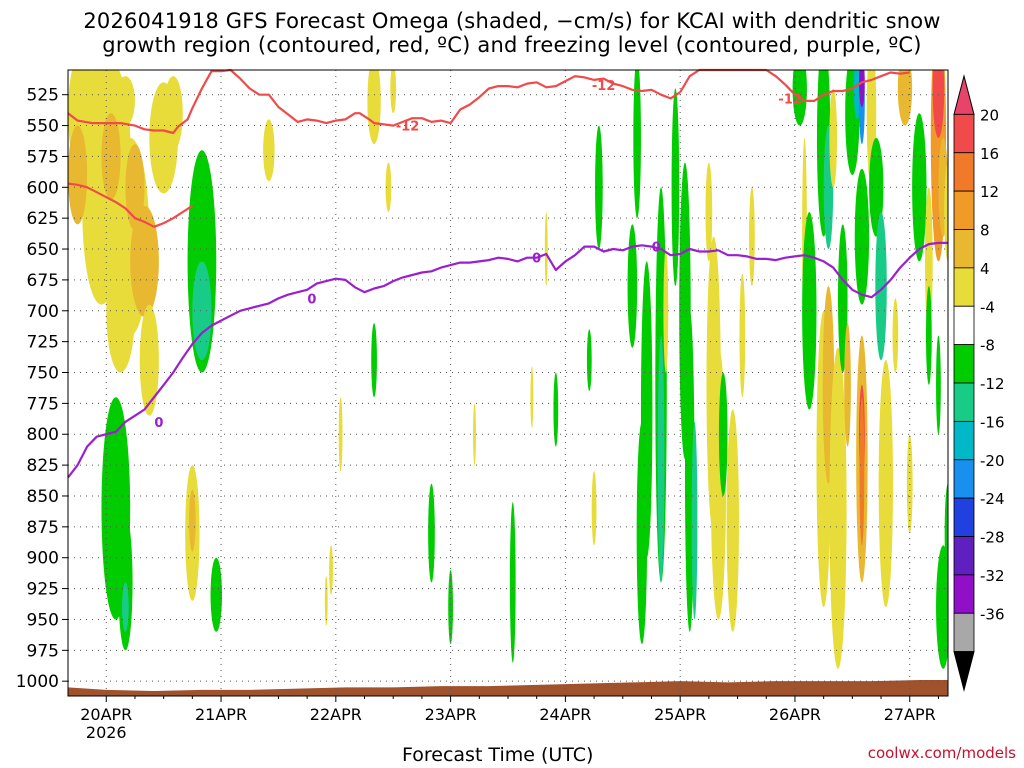  Describe the element at coordinates (565, 714) in the screenshot. I see `x-tick-label: 24APR` at that location.